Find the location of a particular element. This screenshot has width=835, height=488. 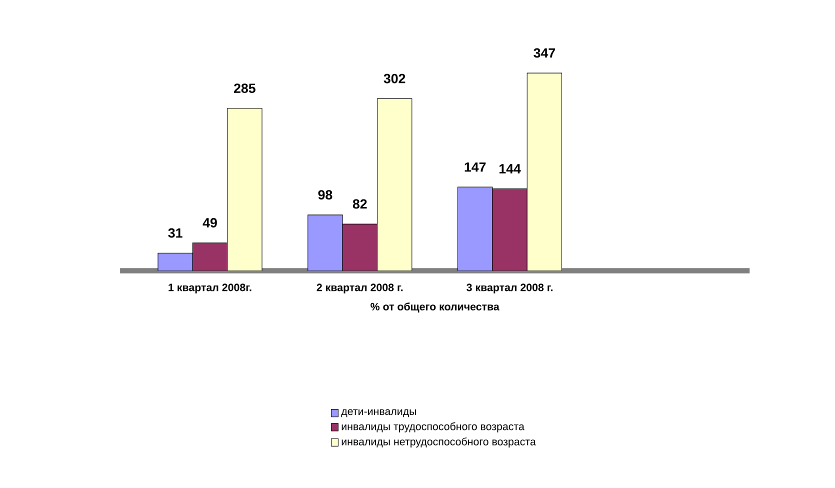

legend-label: инвалиды нетрудоспособного возраста is located at coordinates (439, 442).